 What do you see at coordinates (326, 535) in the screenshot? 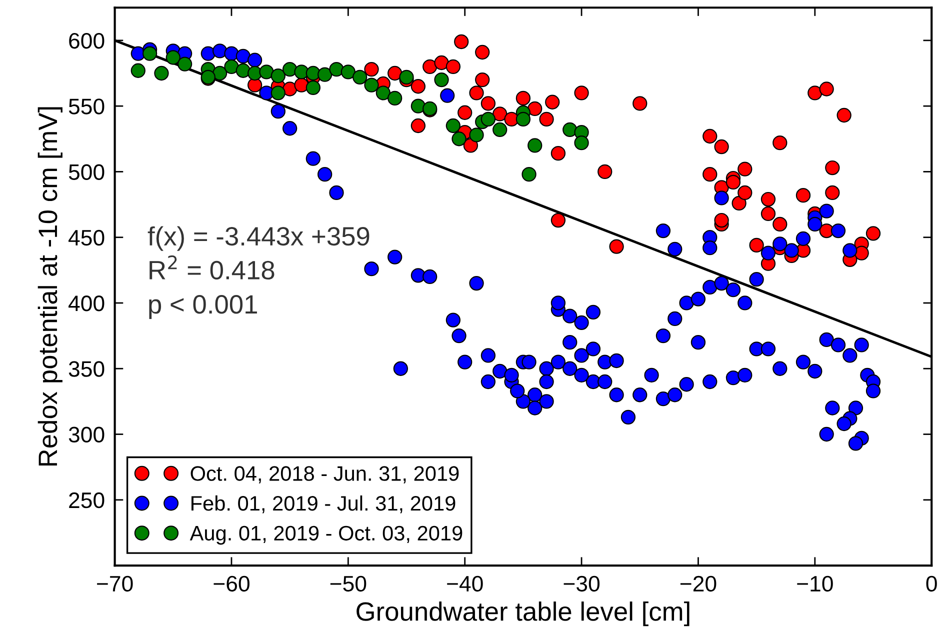
I see `legend-label: Aug. 01, 2019 - Oct. 03, 2019` at bounding box center [326, 535].